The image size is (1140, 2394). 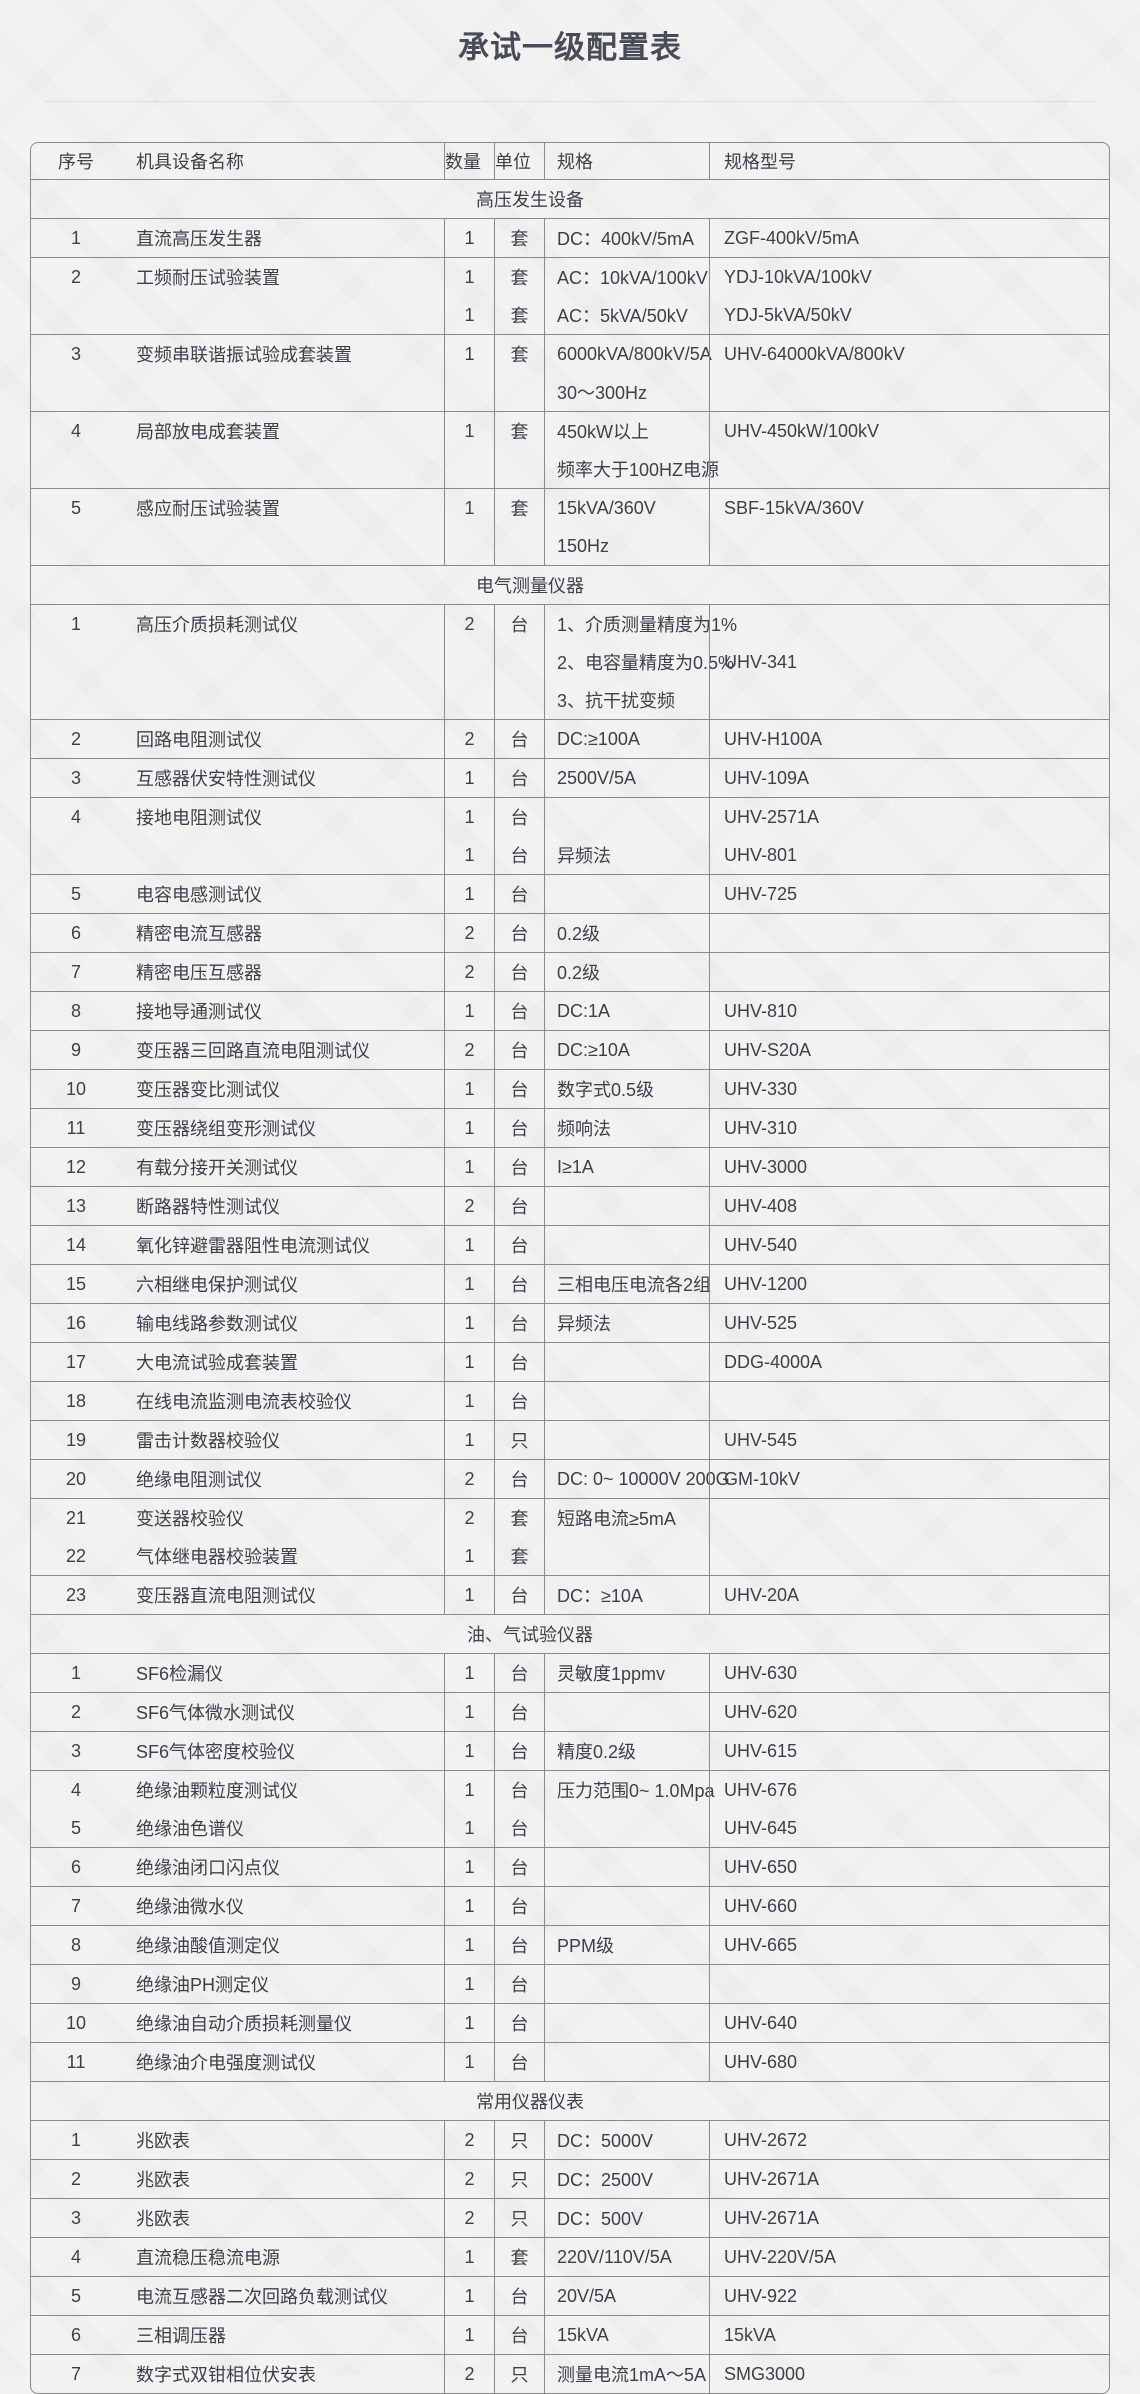 What do you see at coordinates (519, 2375) in the screenshot?
I see `cell-unit-line: 只` at bounding box center [519, 2375].